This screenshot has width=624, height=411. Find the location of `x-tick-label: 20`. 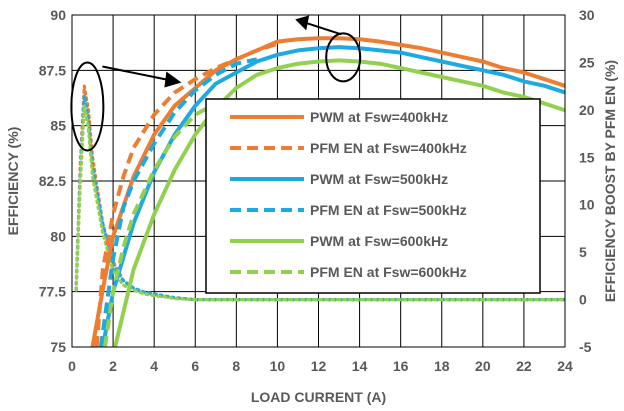

x-tick-label: 20 is located at coordinates (483, 366).